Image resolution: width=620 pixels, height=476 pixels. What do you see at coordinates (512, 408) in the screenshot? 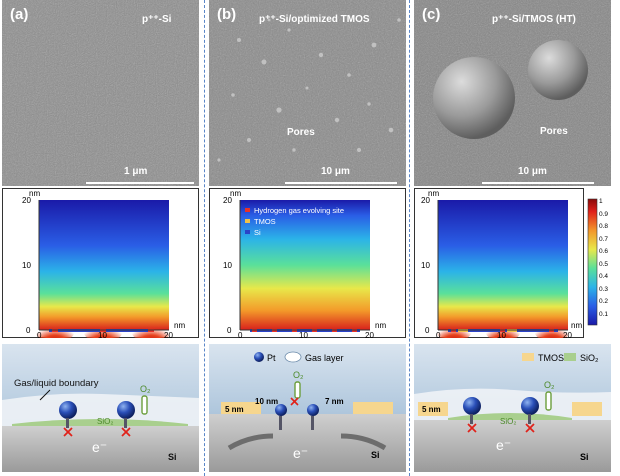
I see `scheme-c: TMOS SiO₂ 5 nm O₂ SiO₂ e⁻ Si` at bounding box center [512, 408].